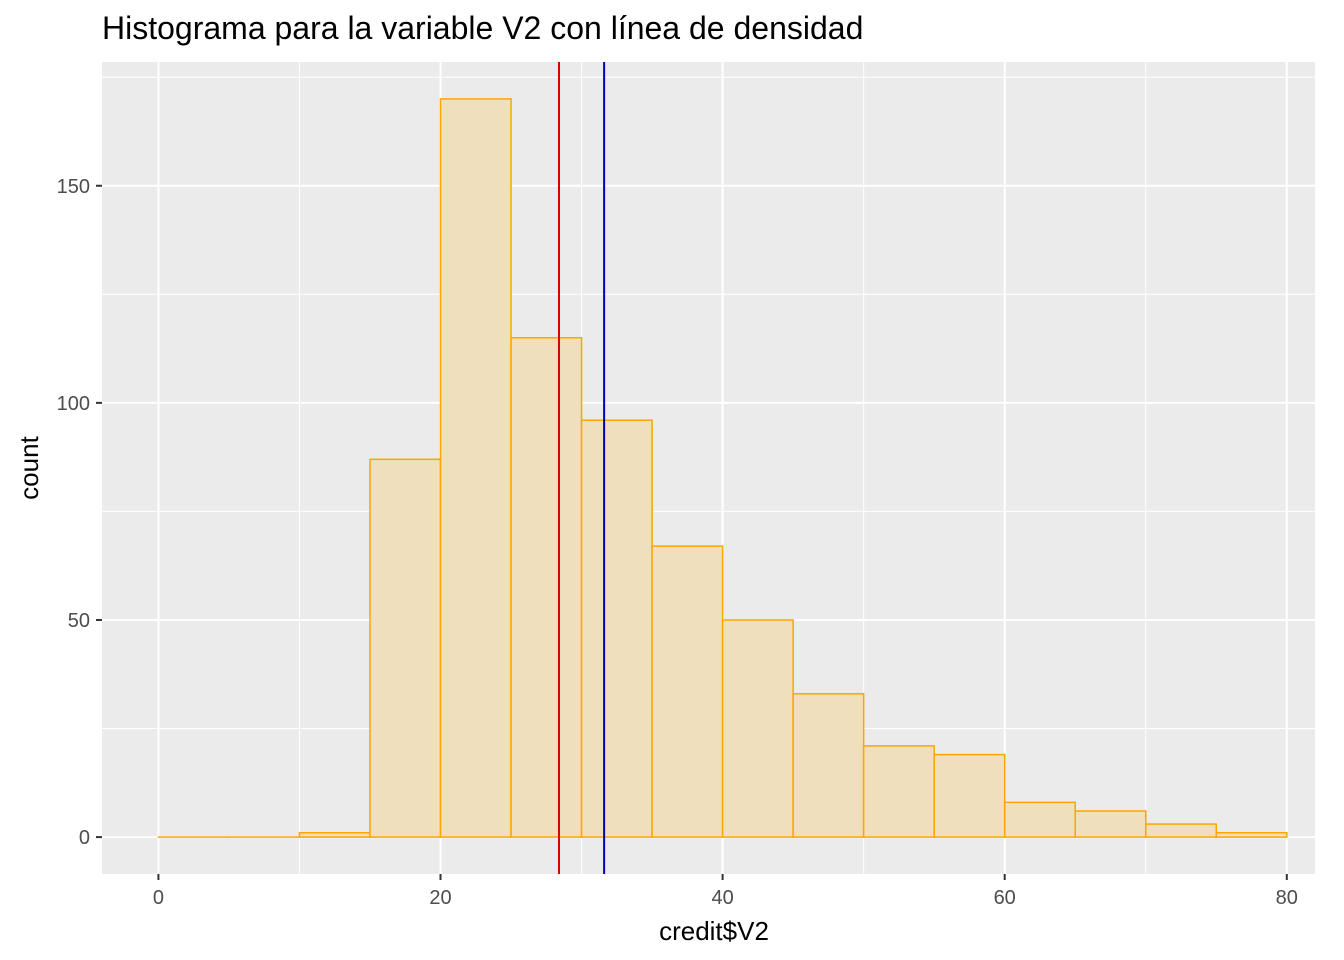 This screenshot has height=960, width=1344. Describe the element at coordinates (440, 898) in the screenshot. I see `x-tick-label: 20` at that location.